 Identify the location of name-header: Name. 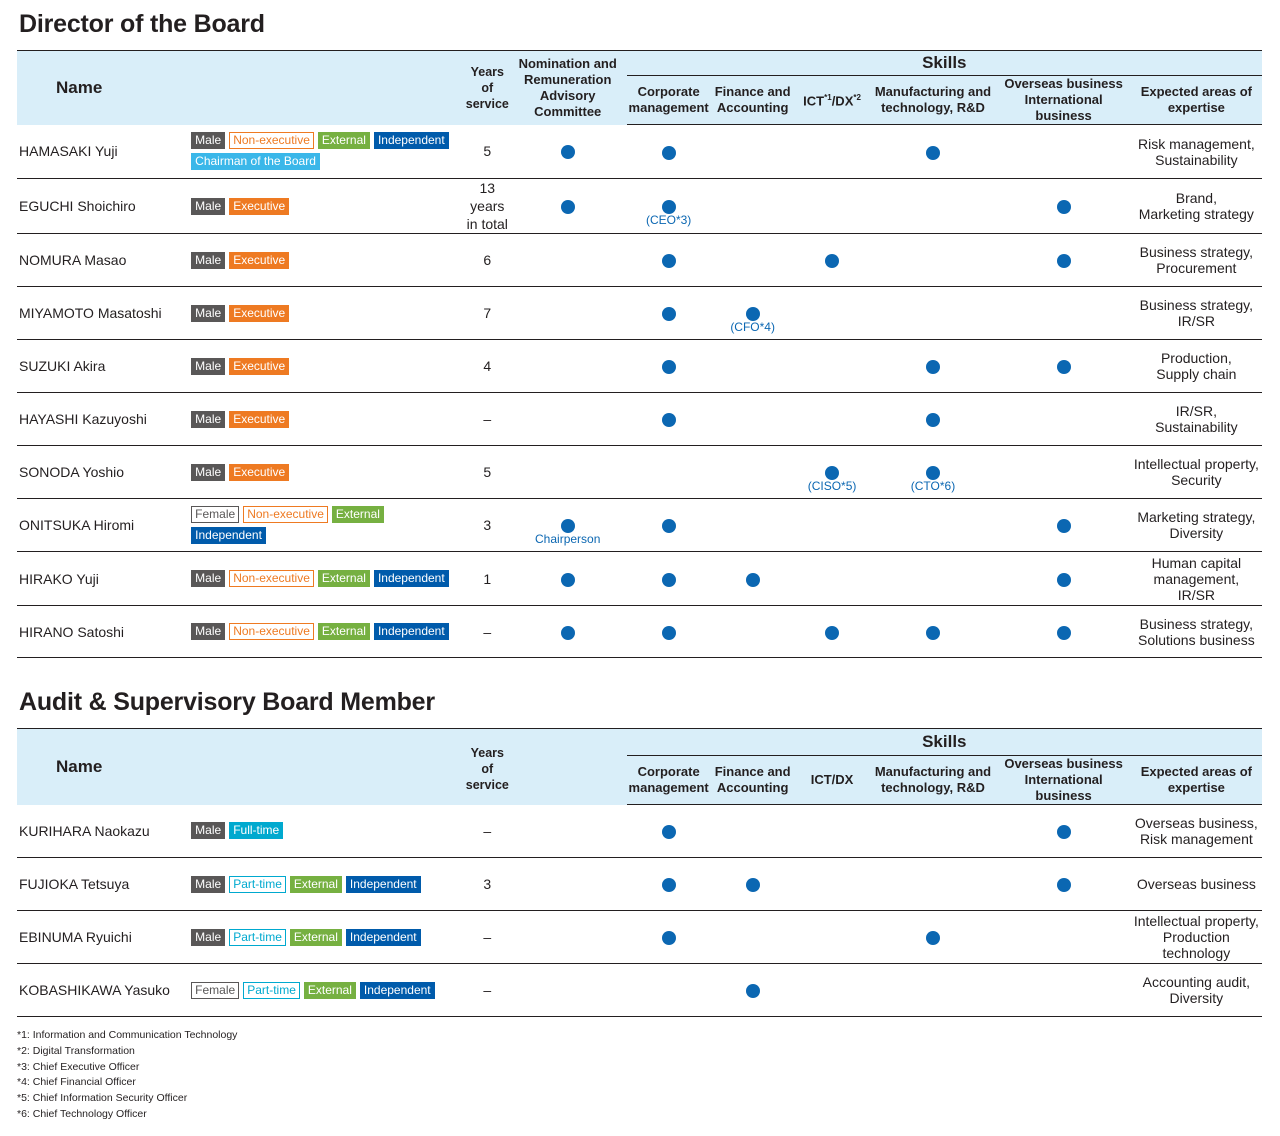
(241, 766).